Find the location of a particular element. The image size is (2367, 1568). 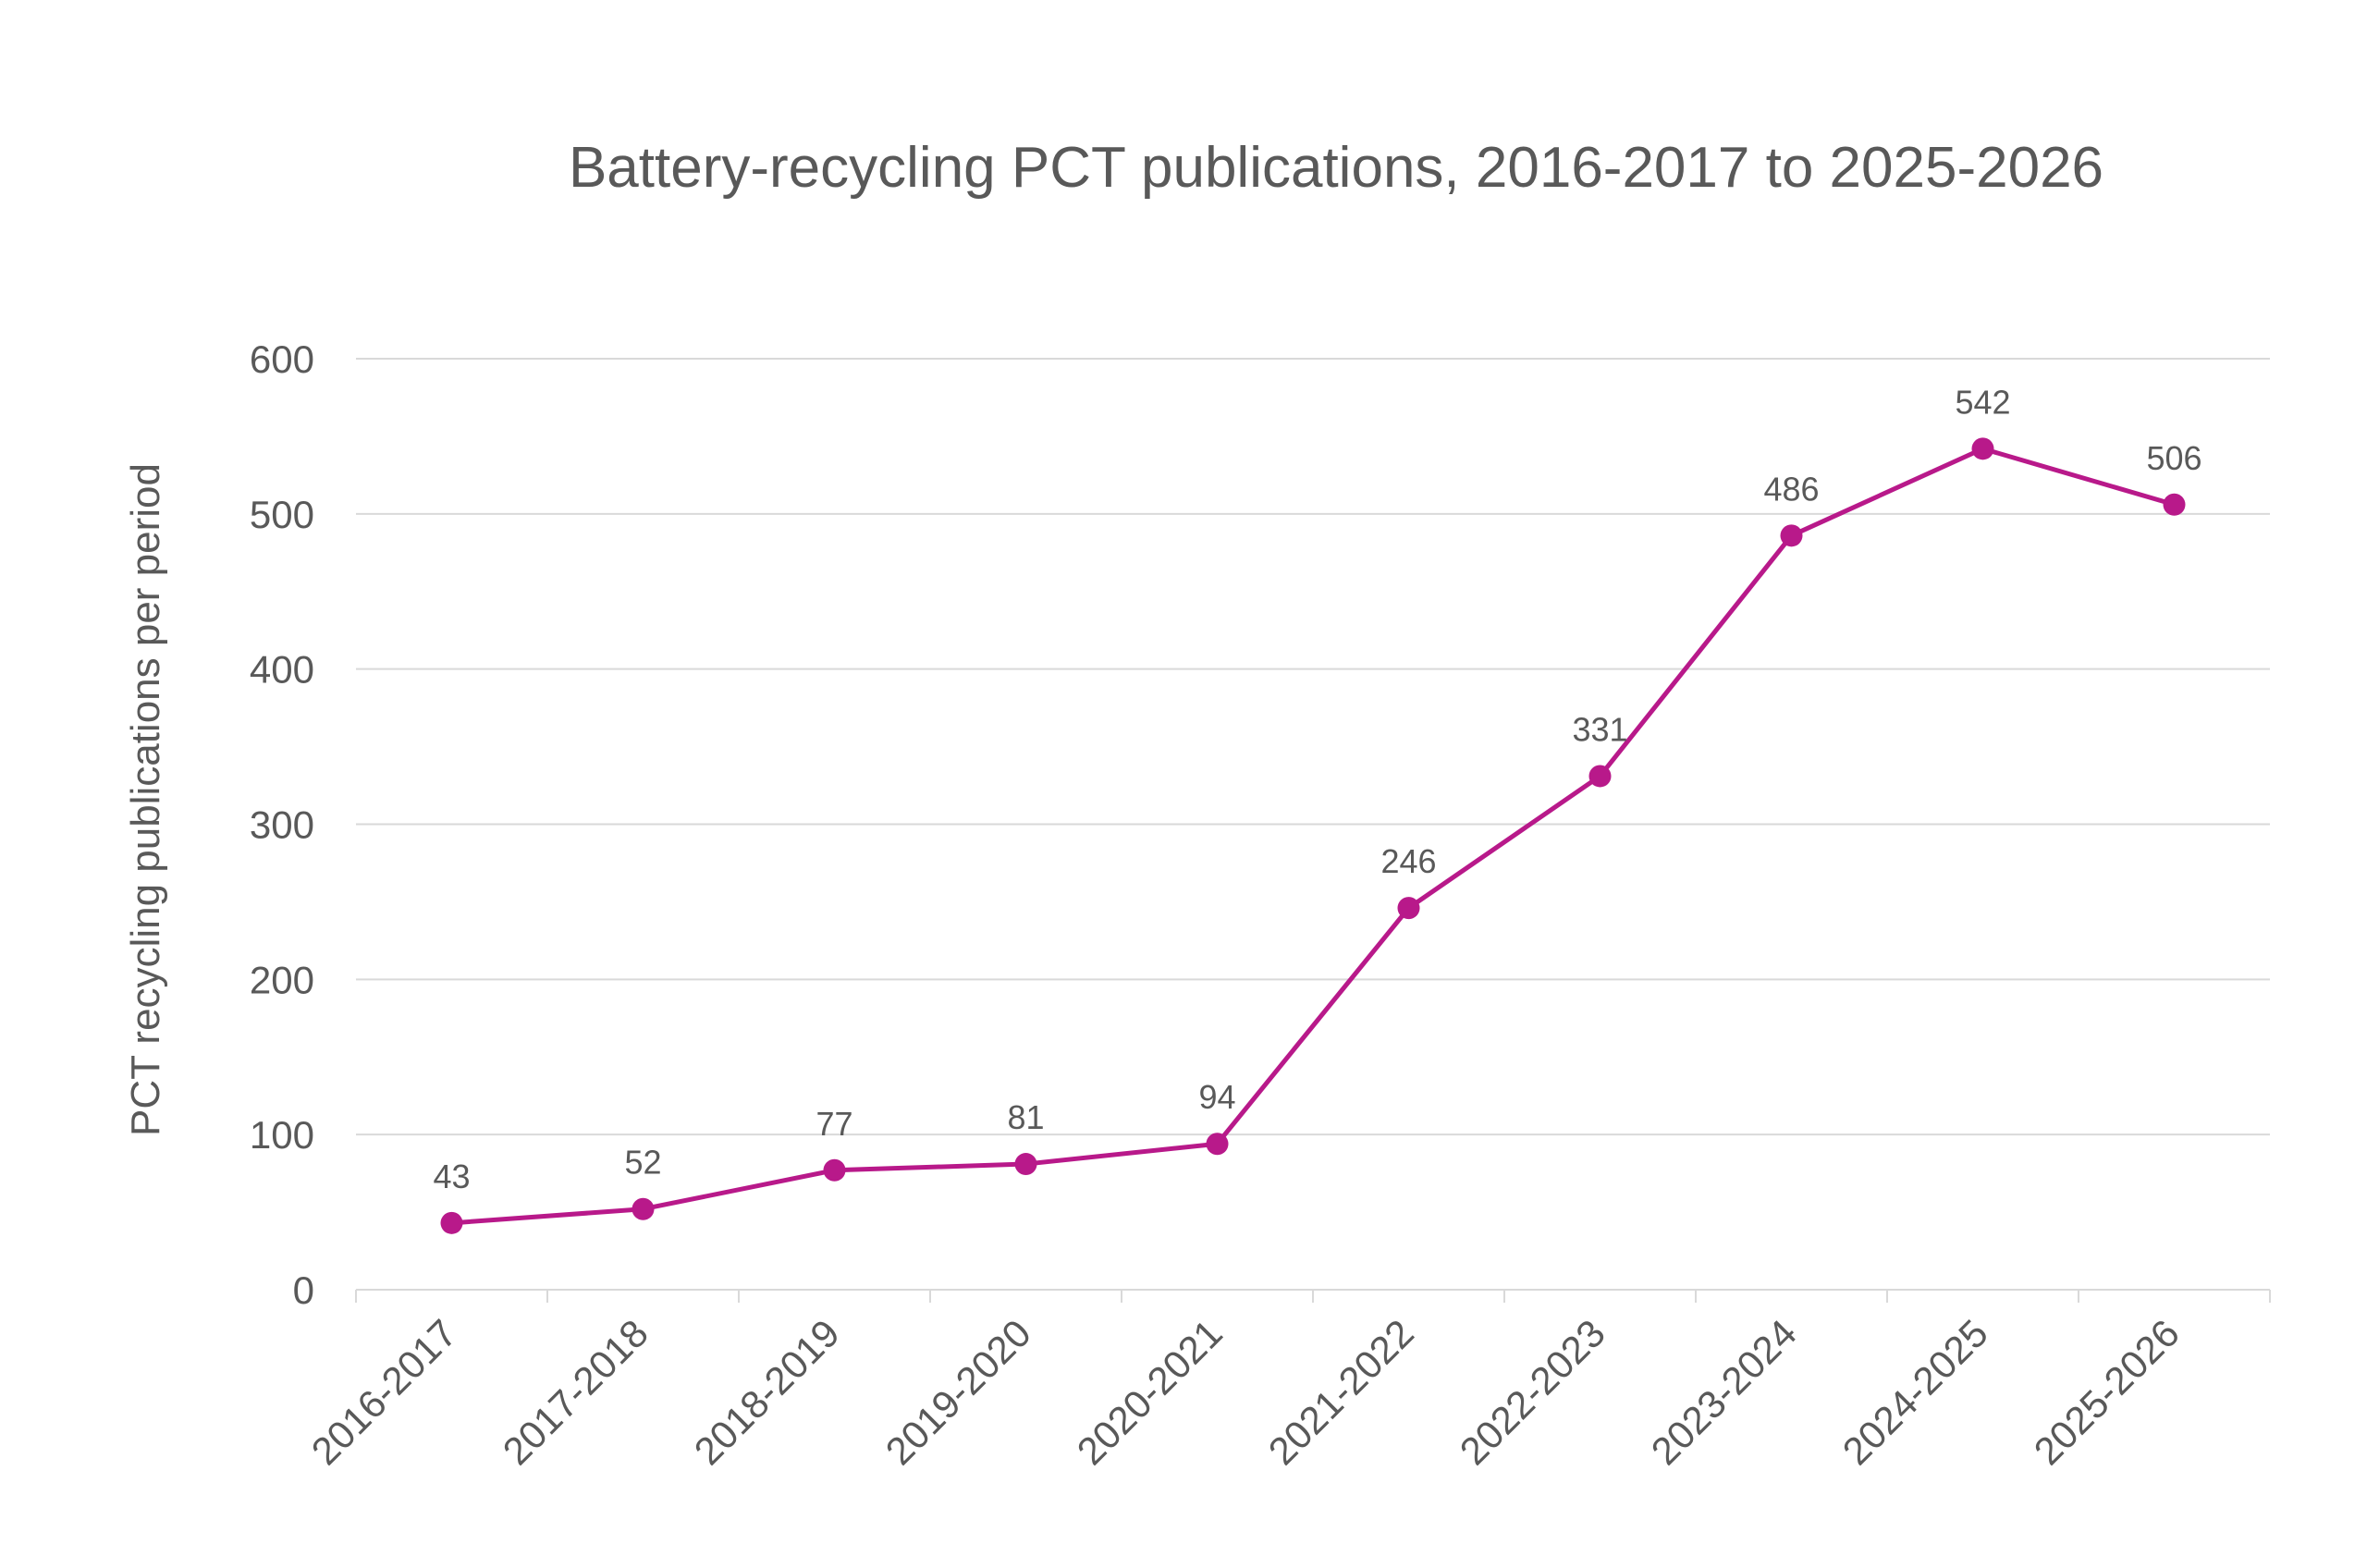

x-tick-label: 2023-2024 is located at coordinates (1724, 1392).